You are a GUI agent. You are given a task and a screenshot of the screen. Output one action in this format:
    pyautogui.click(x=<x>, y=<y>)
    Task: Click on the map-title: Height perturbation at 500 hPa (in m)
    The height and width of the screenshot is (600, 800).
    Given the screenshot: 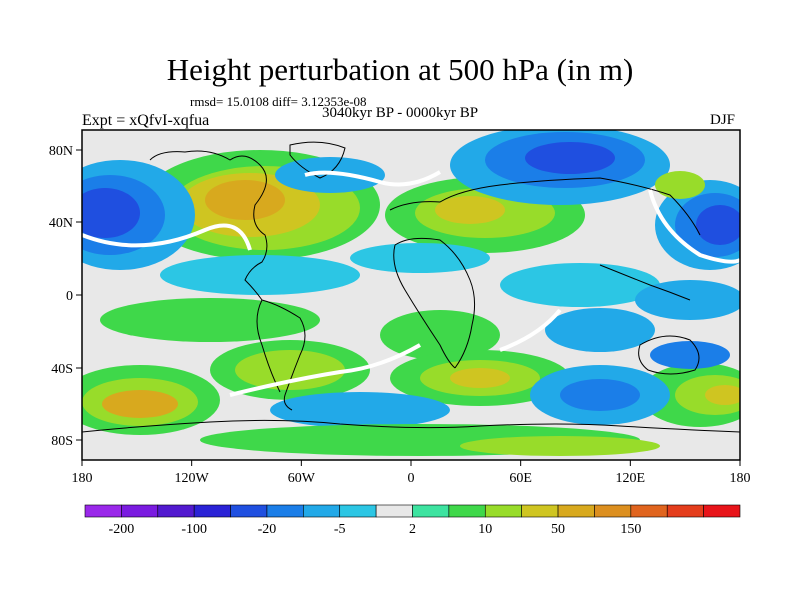 What is the action you would take?
    pyautogui.click(x=400, y=69)
    